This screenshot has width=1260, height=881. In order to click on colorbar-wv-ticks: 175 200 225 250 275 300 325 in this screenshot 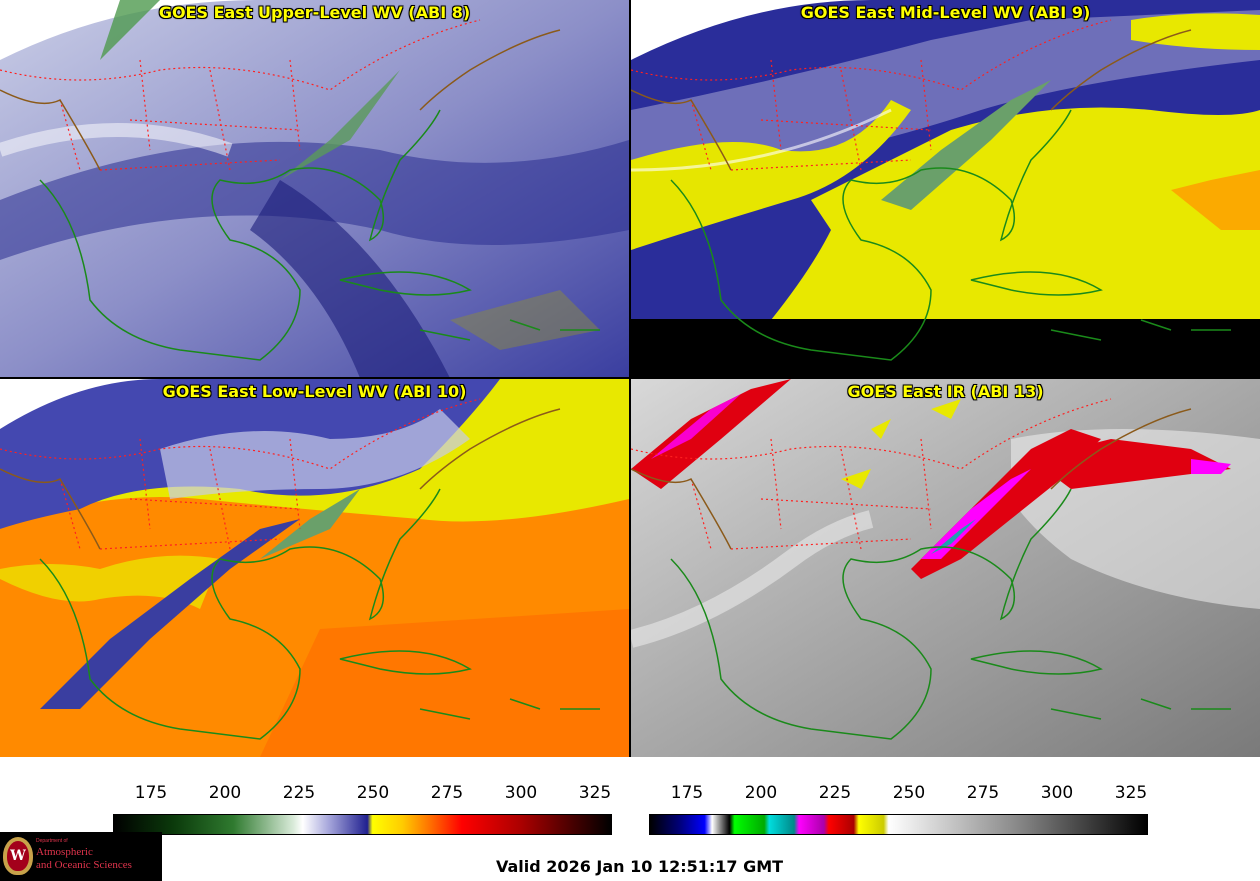, I will do `click(315, 795)`.